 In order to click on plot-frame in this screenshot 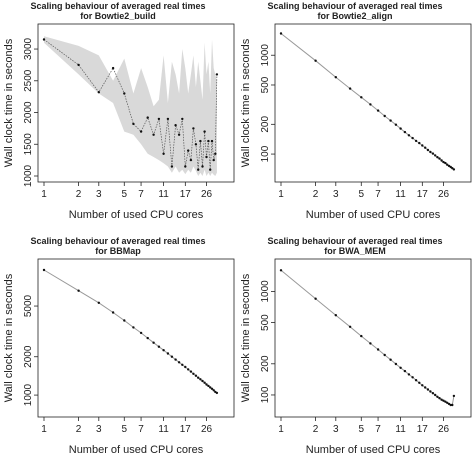, I will do `click(136, 338)`.